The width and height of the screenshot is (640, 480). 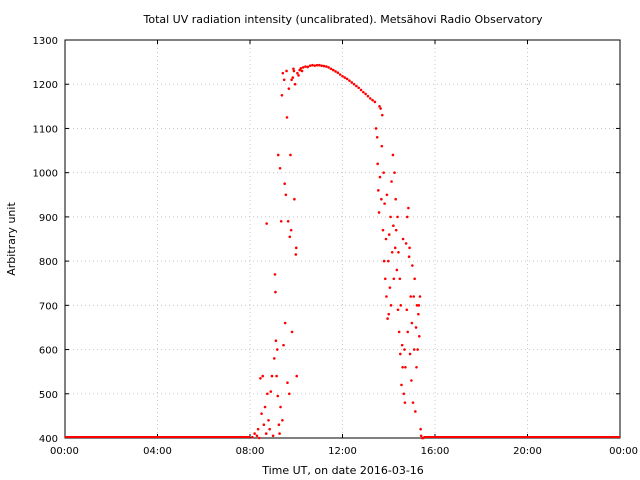 What do you see at coordinates (48, 439) in the screenshot?
I see `y-tick-label: 400` at bounding box center [48, 439].